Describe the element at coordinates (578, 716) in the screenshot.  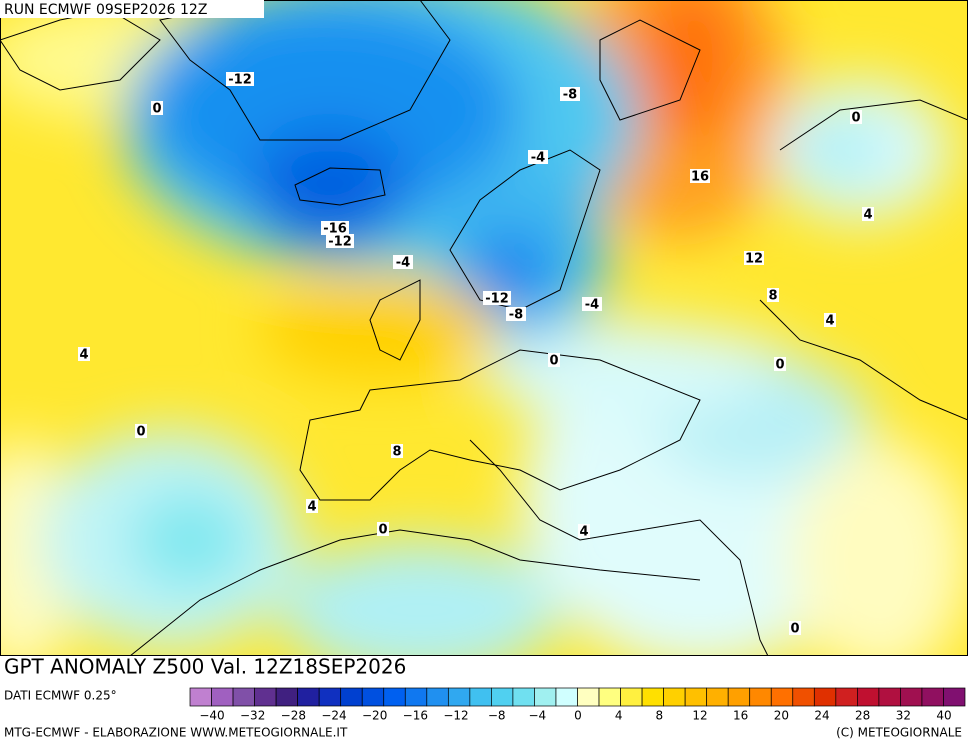
I see `colorbar-label: 0` at that location.